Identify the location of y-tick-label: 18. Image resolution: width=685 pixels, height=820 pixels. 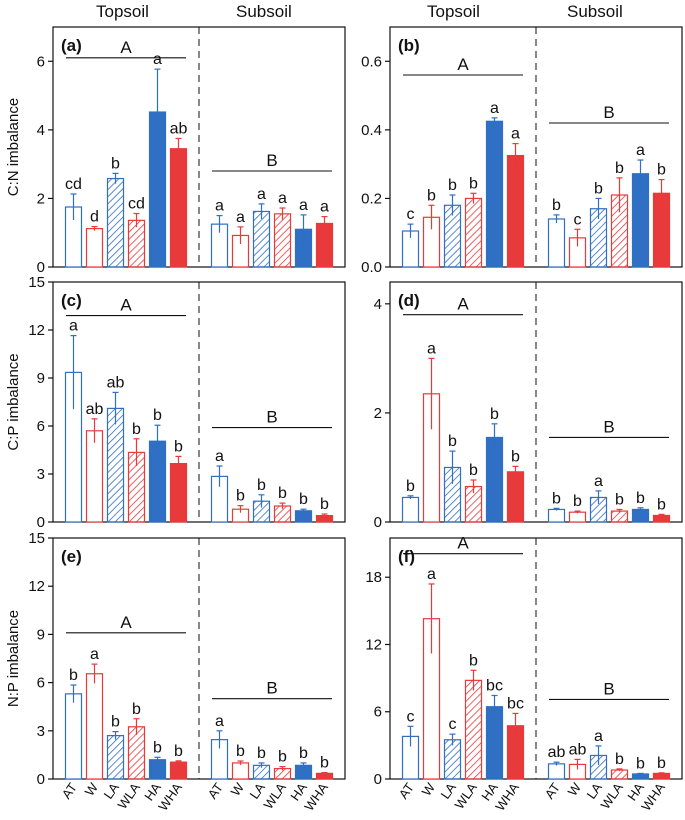
(373, 577).